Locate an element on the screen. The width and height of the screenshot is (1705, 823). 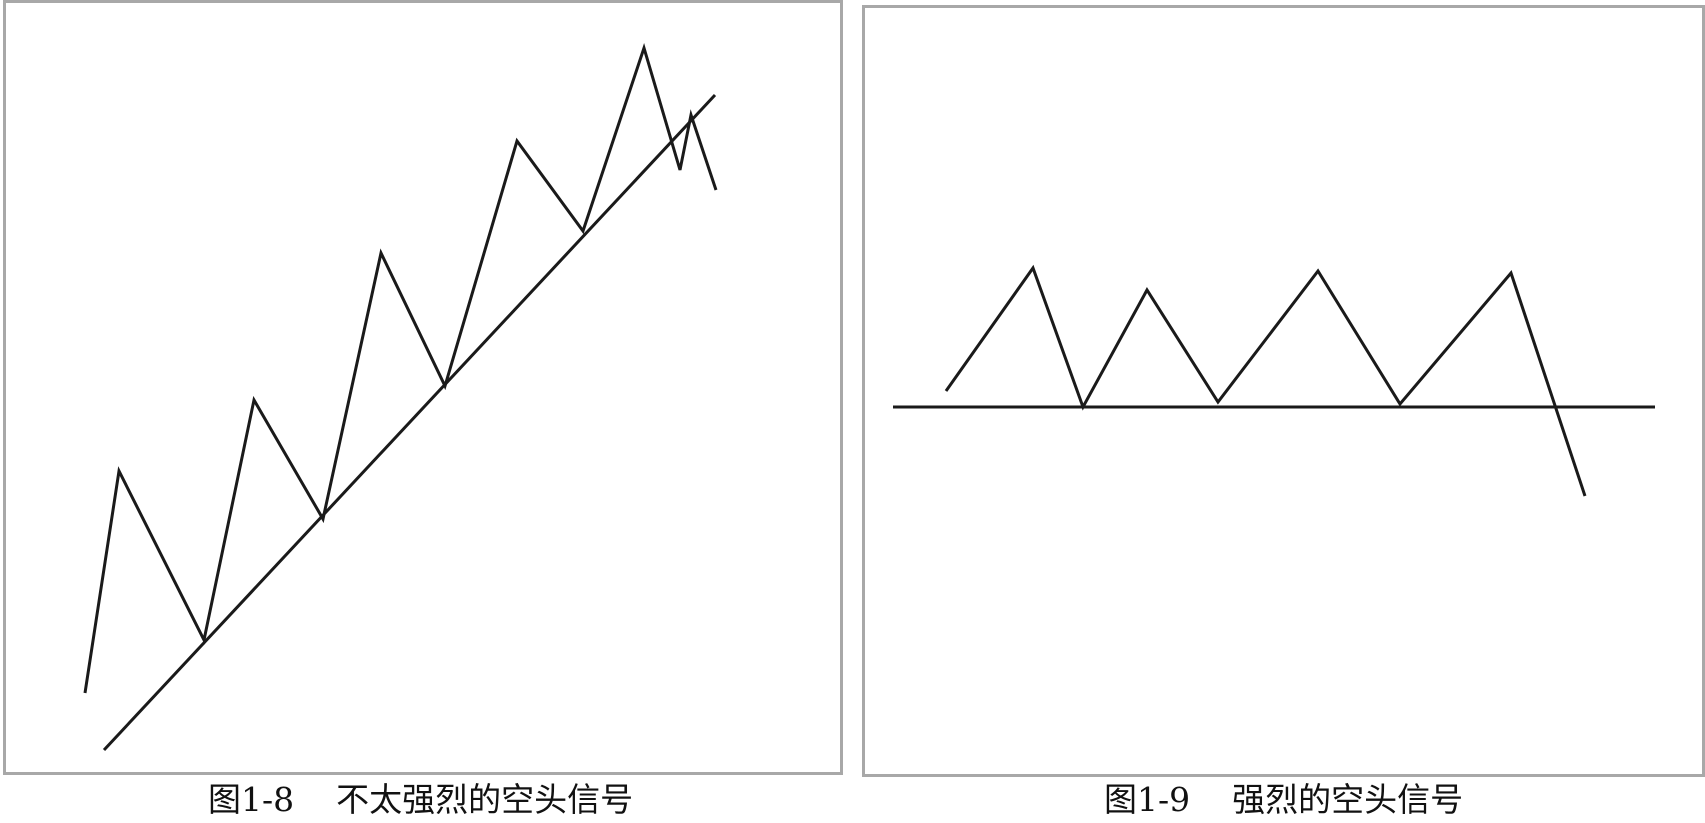
price-zigzag-line is located at coordinates (1265, 380).